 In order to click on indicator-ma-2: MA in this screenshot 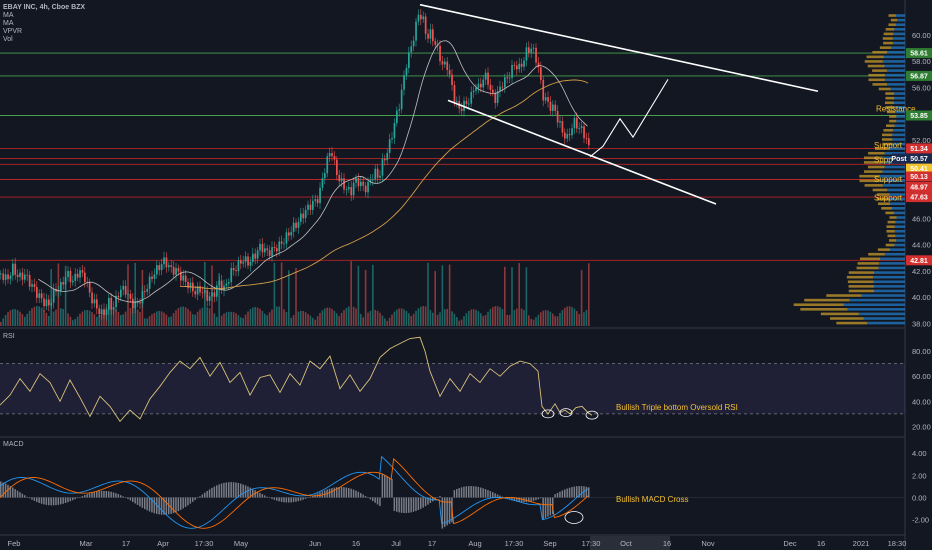, I will do `click(8, 23)`.